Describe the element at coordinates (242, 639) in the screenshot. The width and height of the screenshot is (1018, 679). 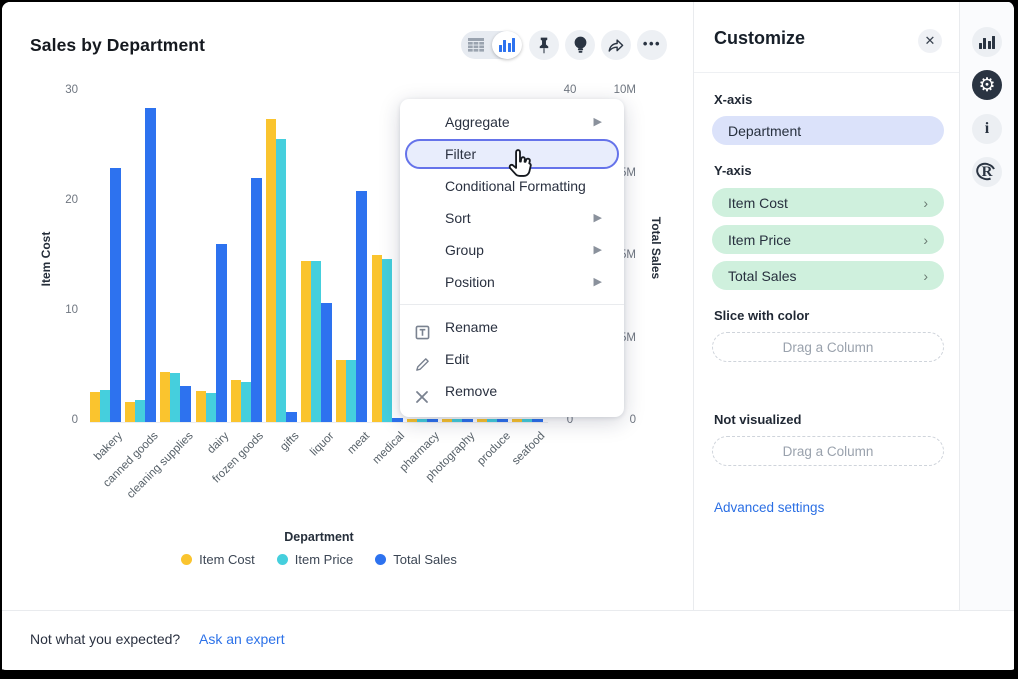
I see `ask-an-expert-link: Ask an expert` at that location.